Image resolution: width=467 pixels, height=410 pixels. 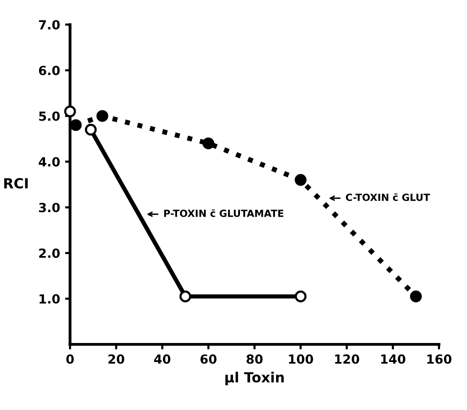 What do you see at coordinates (49, 253) in the screenshot?
I see `y-tick-label: 2.0` at bounding box center [49, 253].